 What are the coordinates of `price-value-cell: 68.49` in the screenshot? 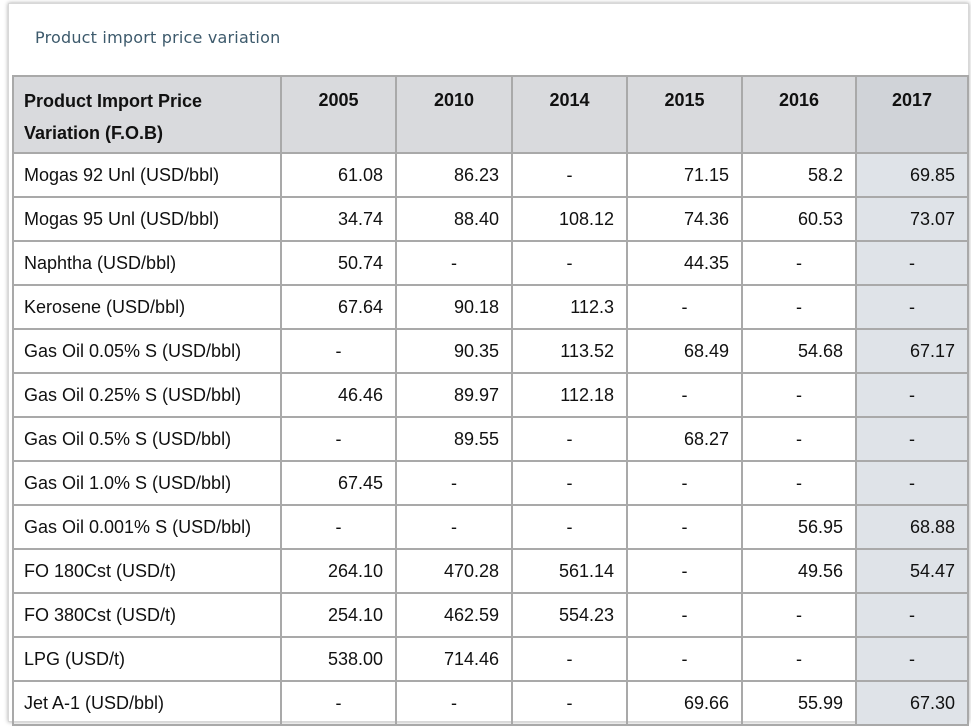 It's located at (684, 351).